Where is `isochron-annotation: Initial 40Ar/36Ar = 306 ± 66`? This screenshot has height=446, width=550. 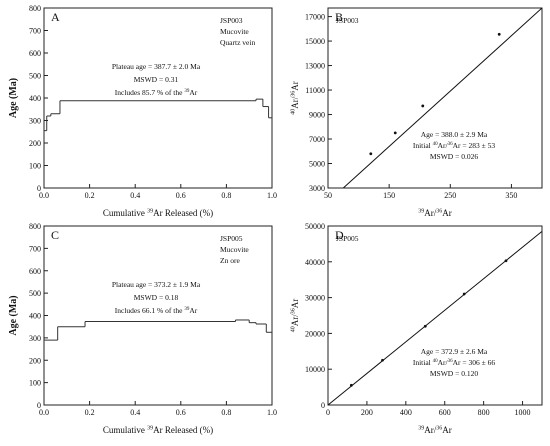 isochron-annotation: Initial 40Ar/36Ar = 306 ± 66 is located at coordinates (454, 362).